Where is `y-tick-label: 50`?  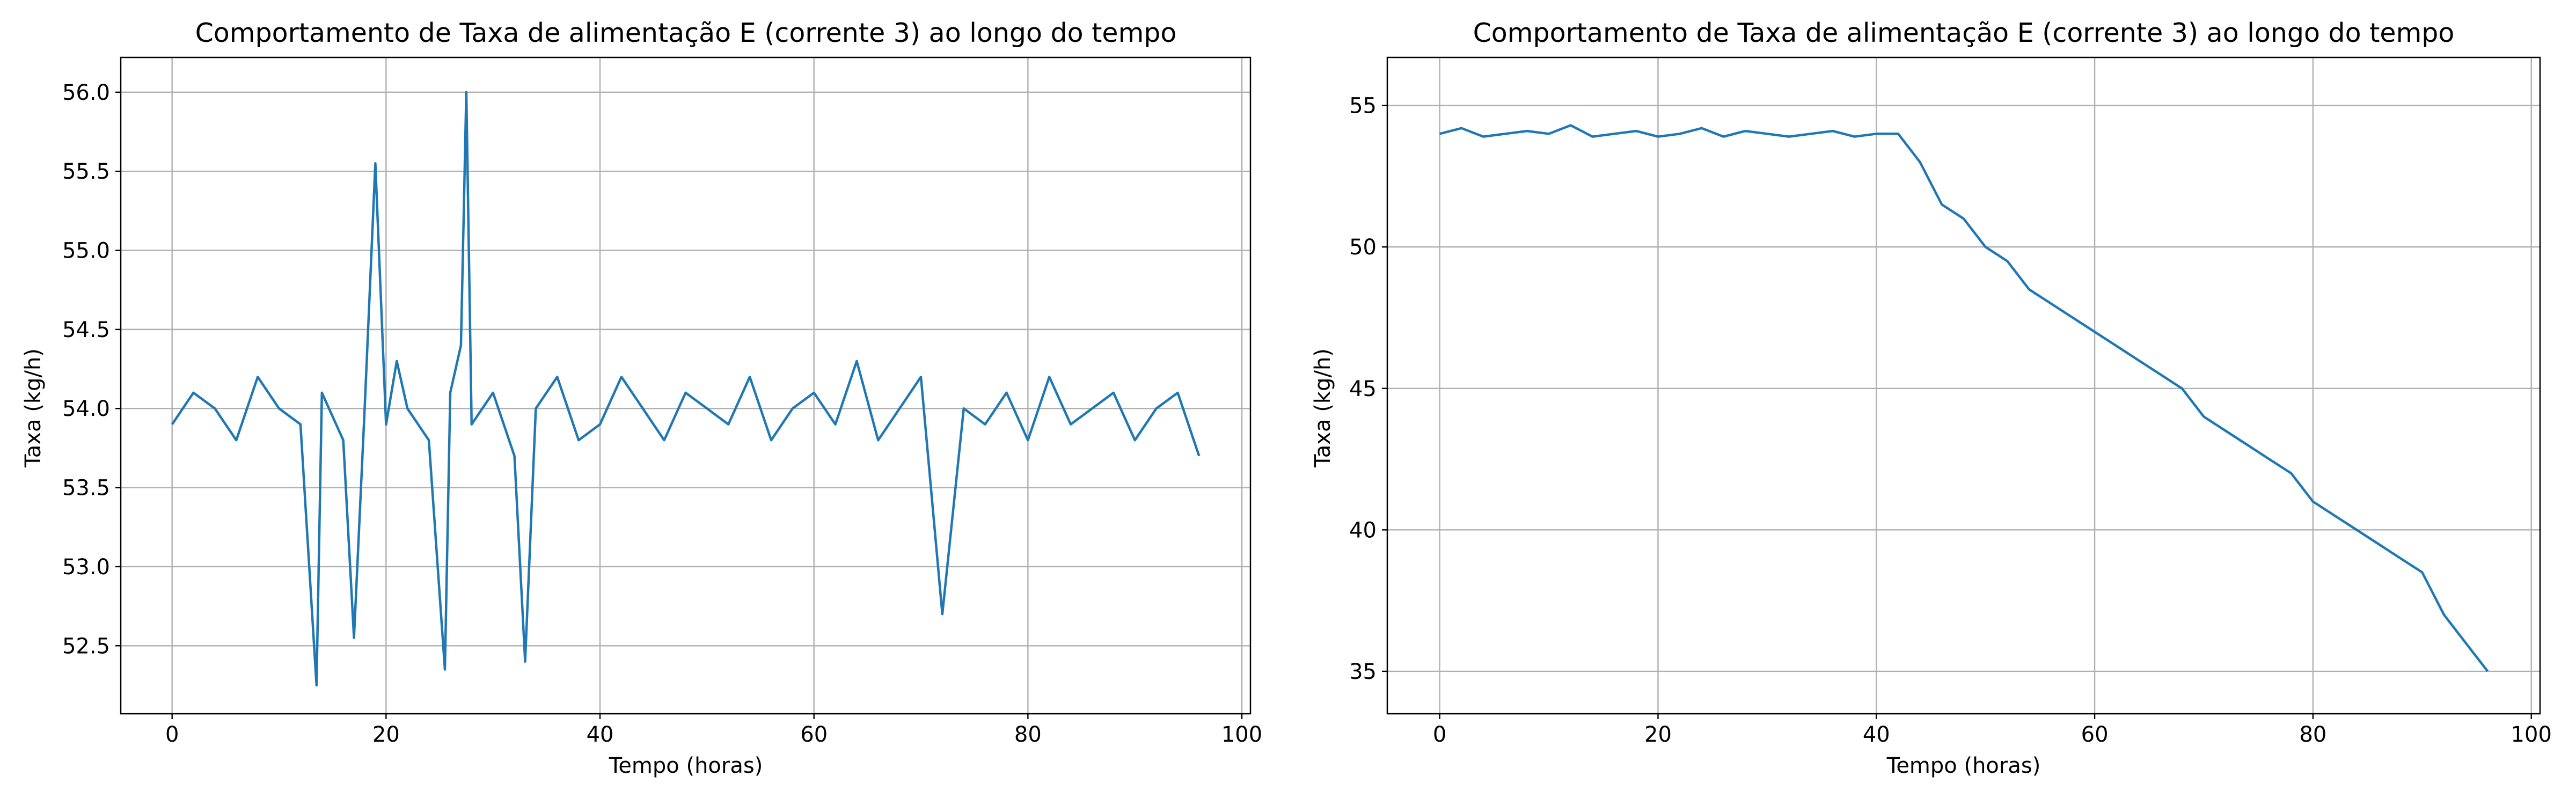 y-tick-label: 50 is located at coordinates (1363, 247).